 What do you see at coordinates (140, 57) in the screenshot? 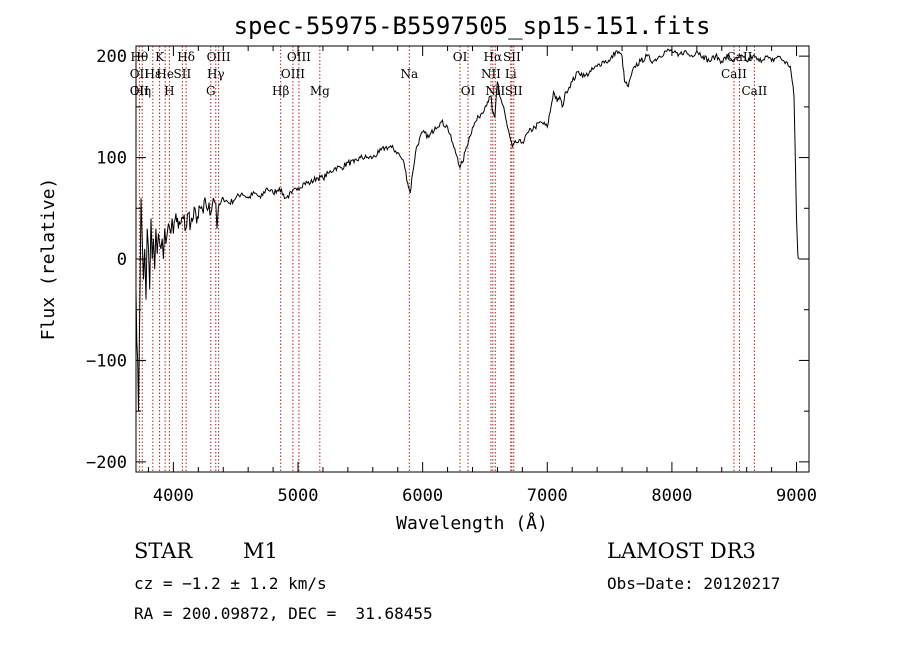
I see `line-marker-label: Hθ` at bounding box center [140, 57].